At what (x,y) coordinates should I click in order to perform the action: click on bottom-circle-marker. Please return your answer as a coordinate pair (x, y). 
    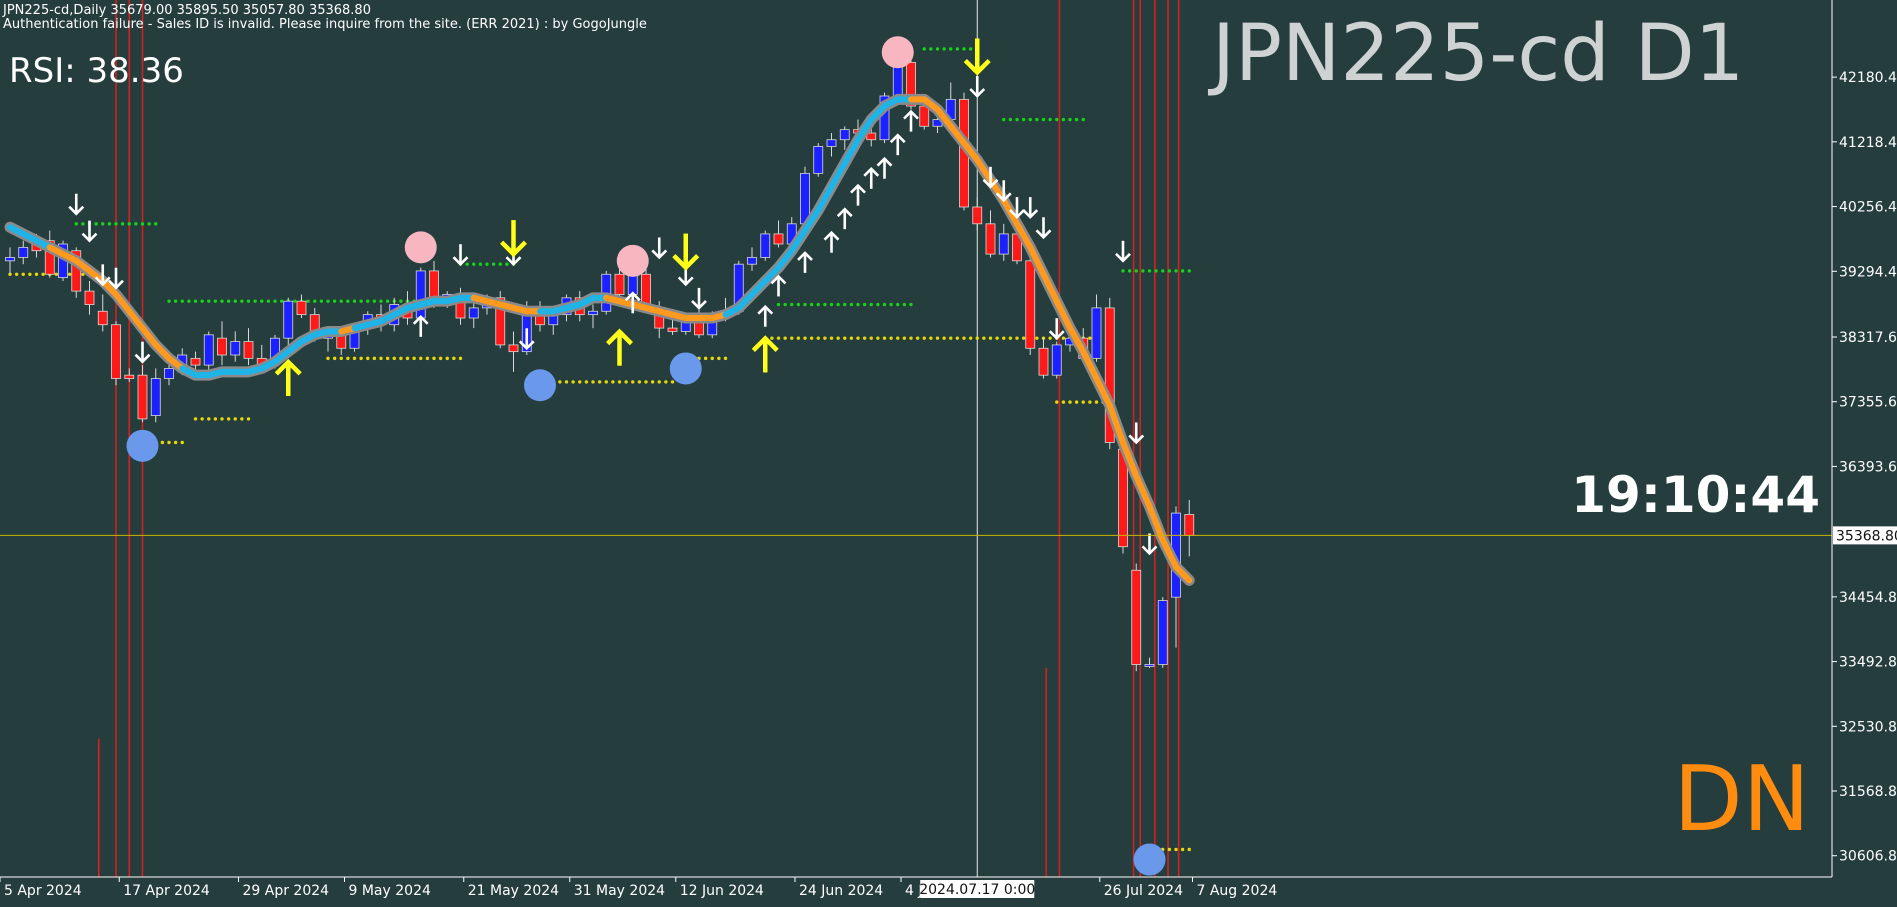
    Looking at the image, I should click on (540, 385).